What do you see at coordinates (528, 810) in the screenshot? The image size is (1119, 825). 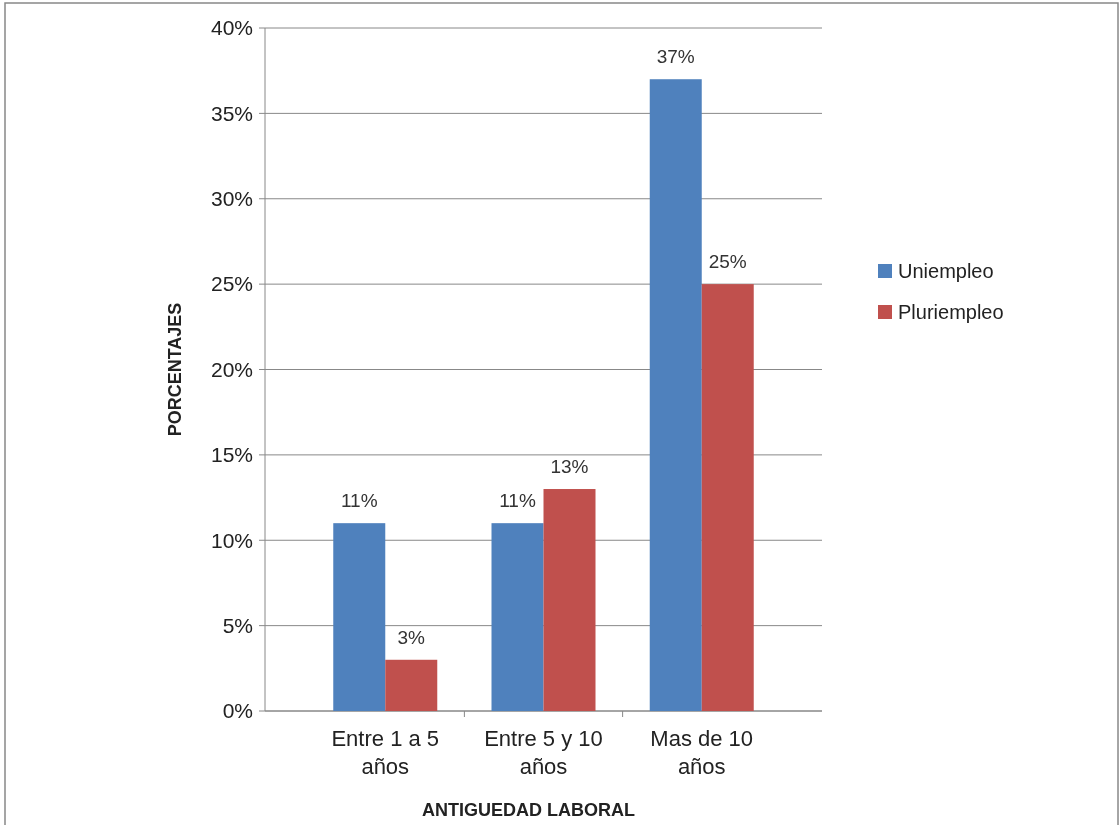 I see `x-axis-title: ANTIGUEDAD LABORAL` at bounding box center [528, 810].